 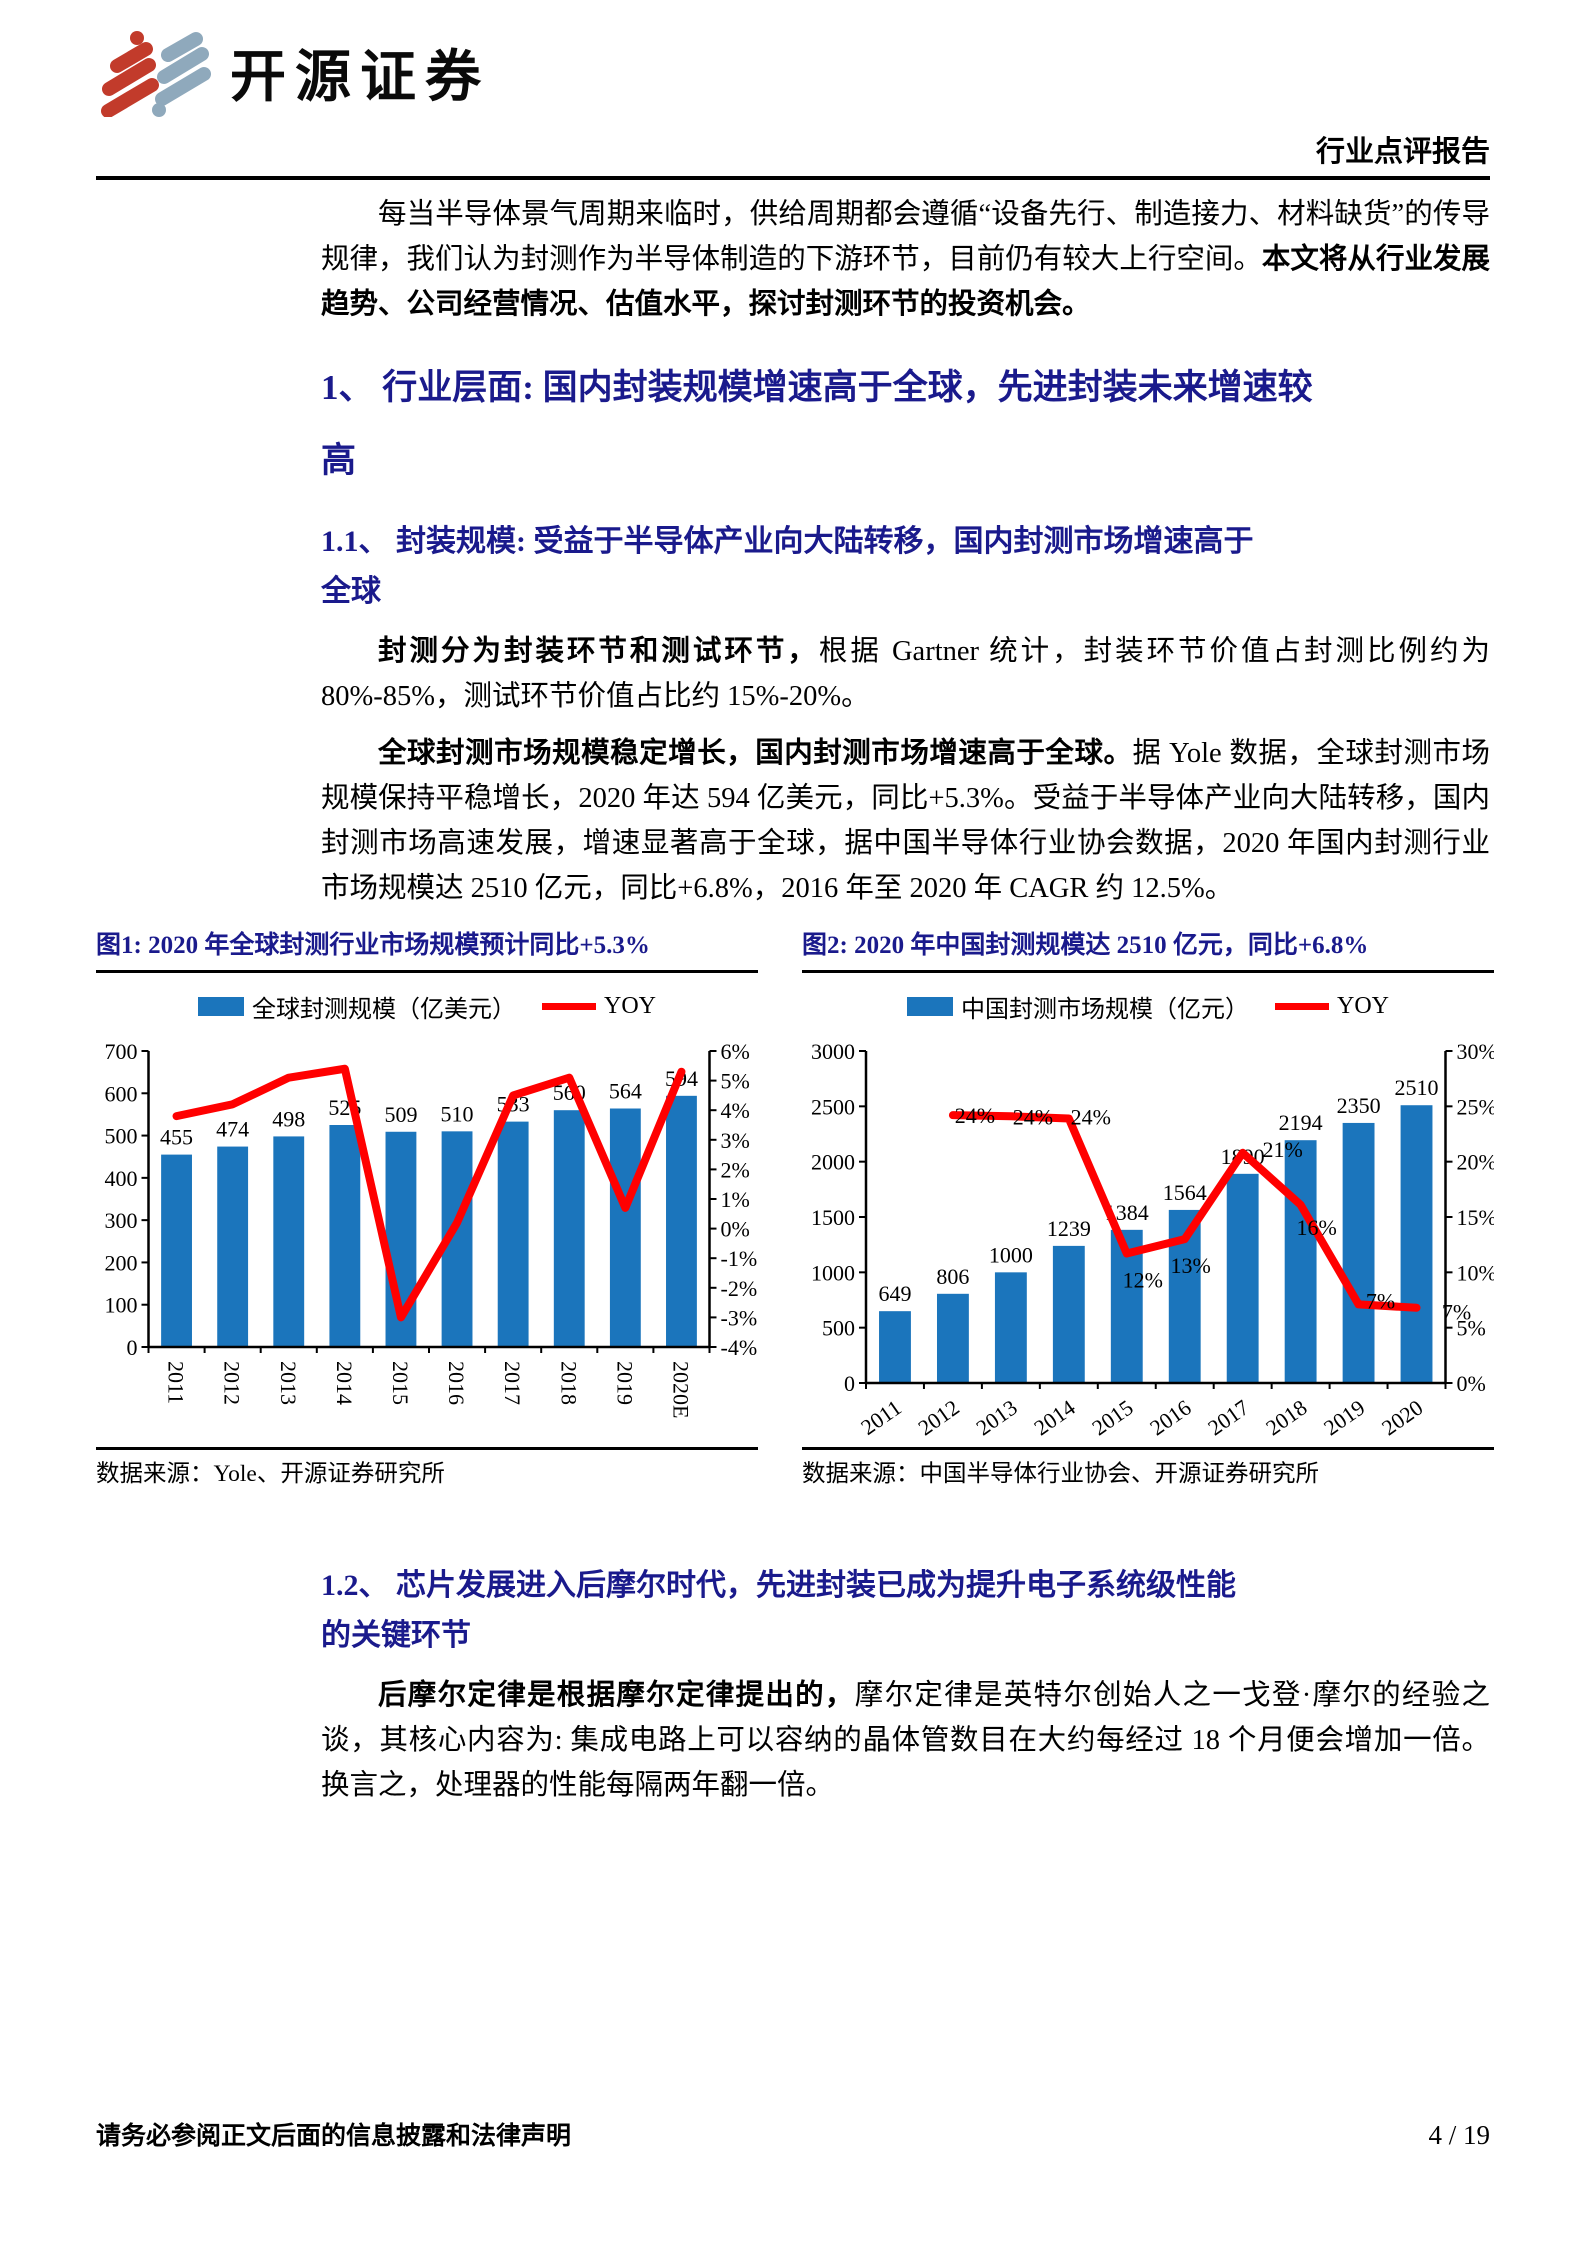 I want to click on svg-text: 13%, so click(x=1191, y=1265).